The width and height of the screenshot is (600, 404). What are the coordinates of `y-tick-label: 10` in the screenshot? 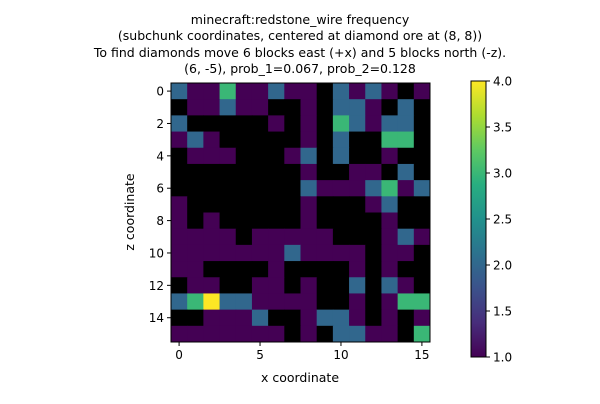 It's located at (156, 253).